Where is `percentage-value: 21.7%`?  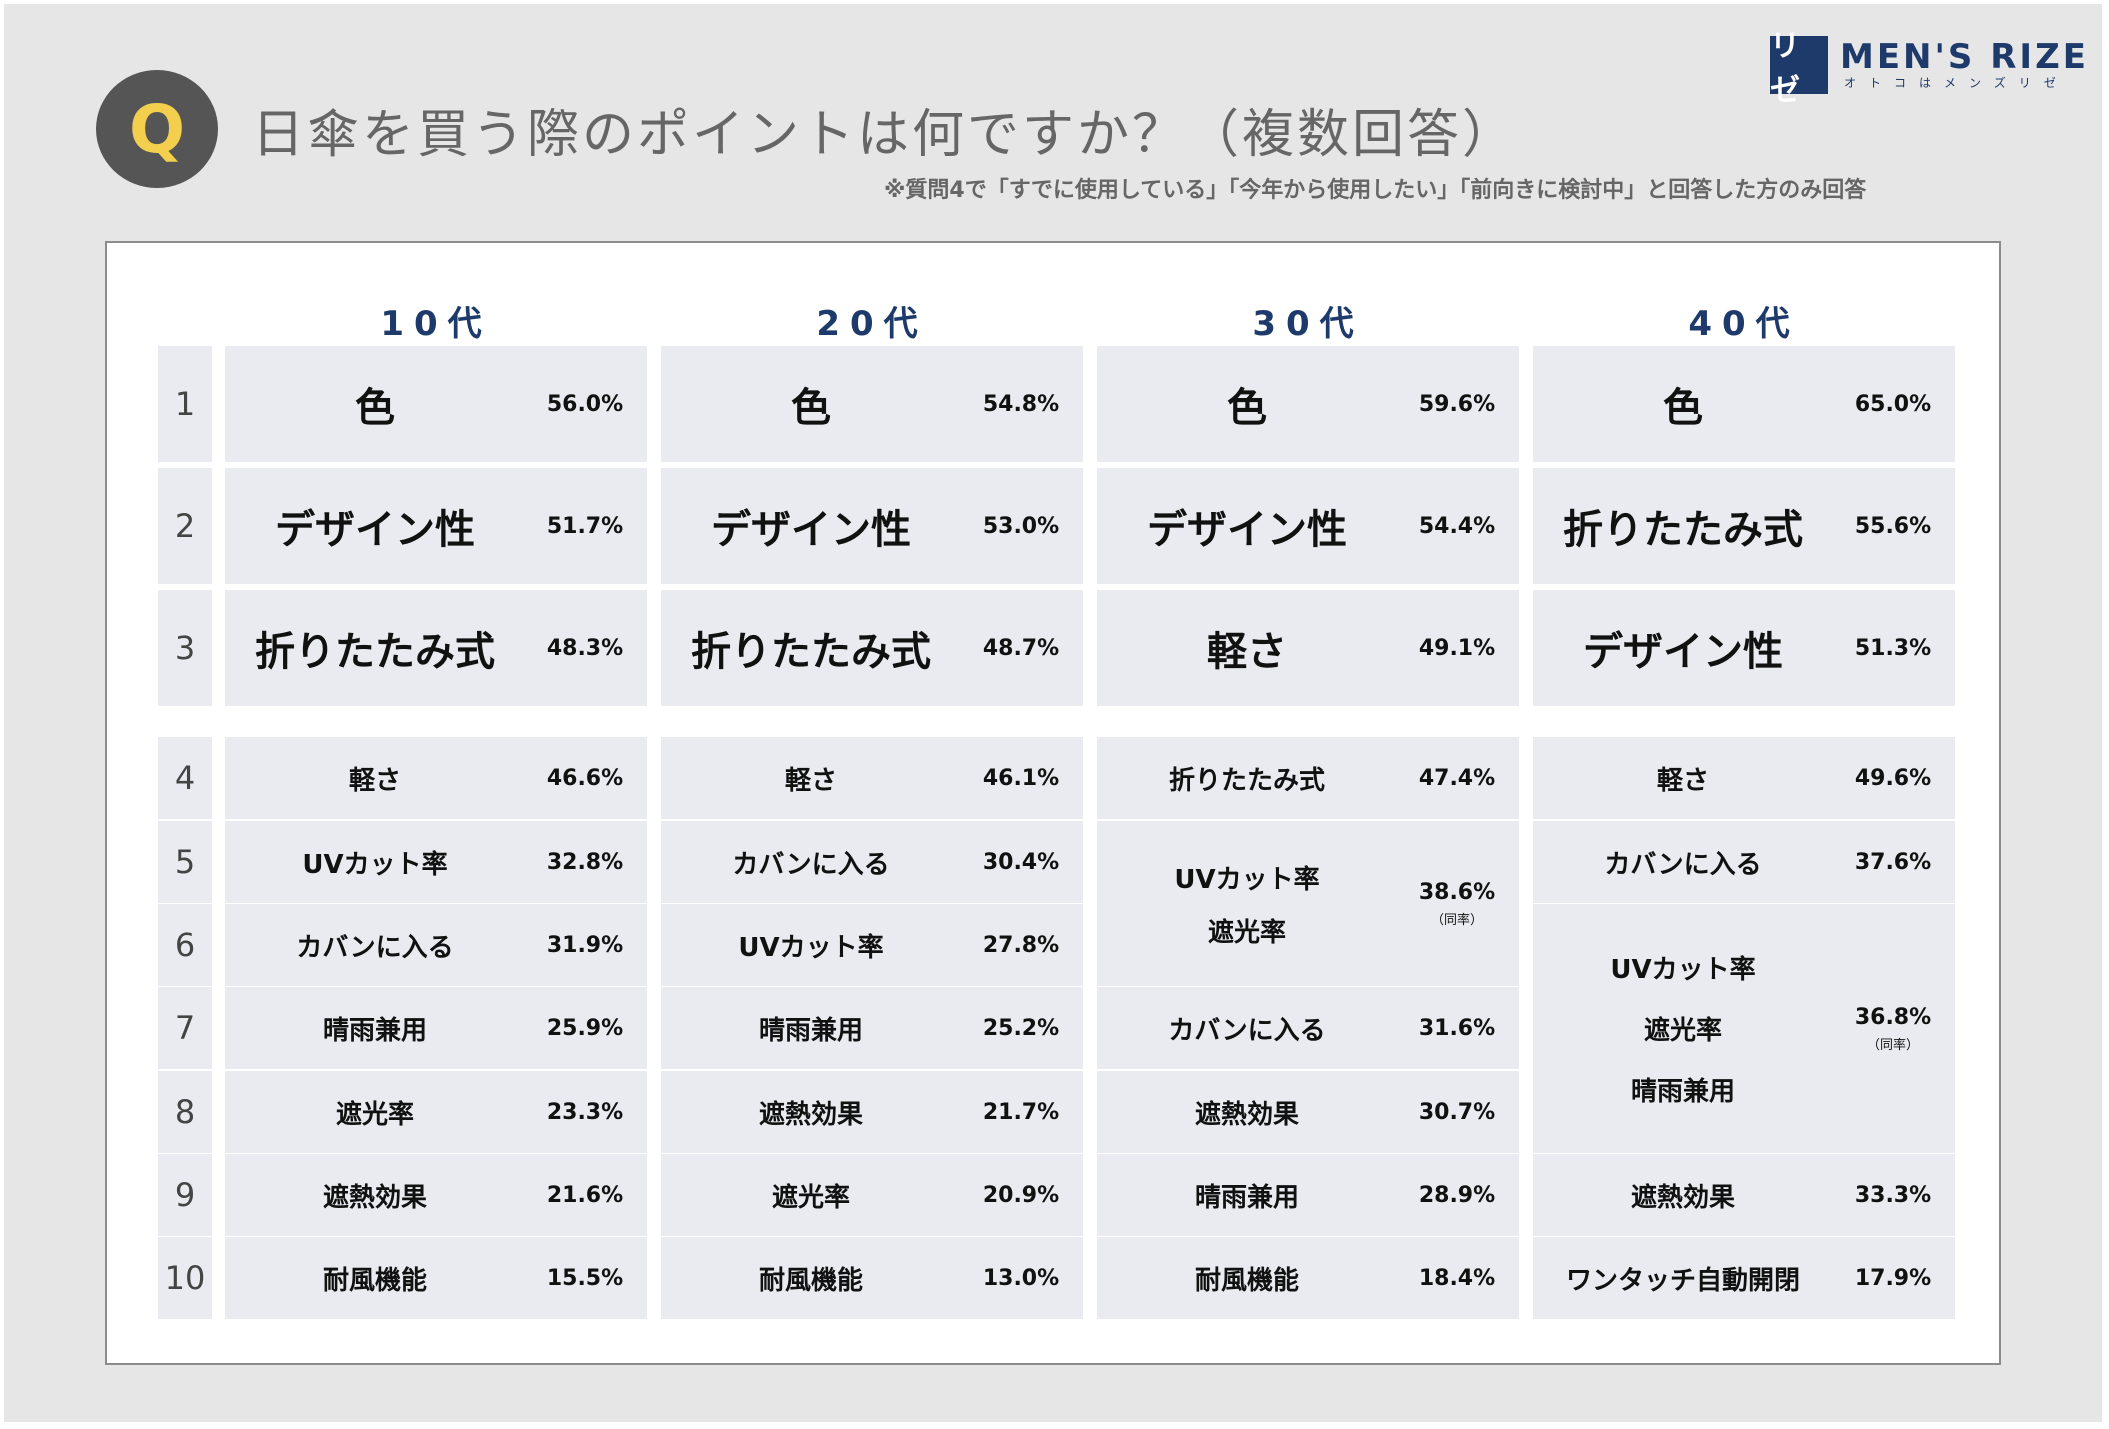
percentage-value: 21.7% is located at coordinates (1021, 1112).